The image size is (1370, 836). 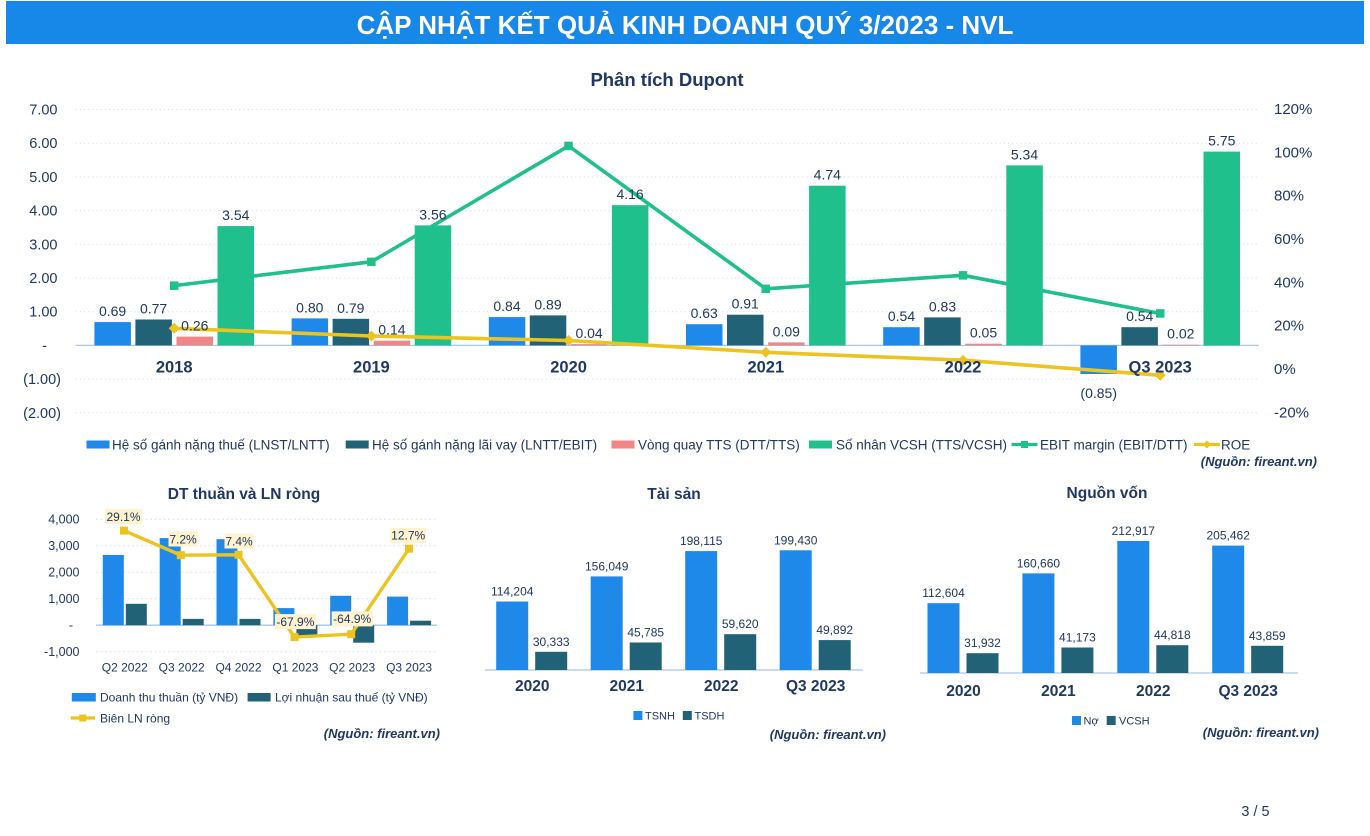 What do you see at coordinates (1134, 722) in the screenshot?
I see `svg-text: VCSH` at bounding box center [1134, 722].